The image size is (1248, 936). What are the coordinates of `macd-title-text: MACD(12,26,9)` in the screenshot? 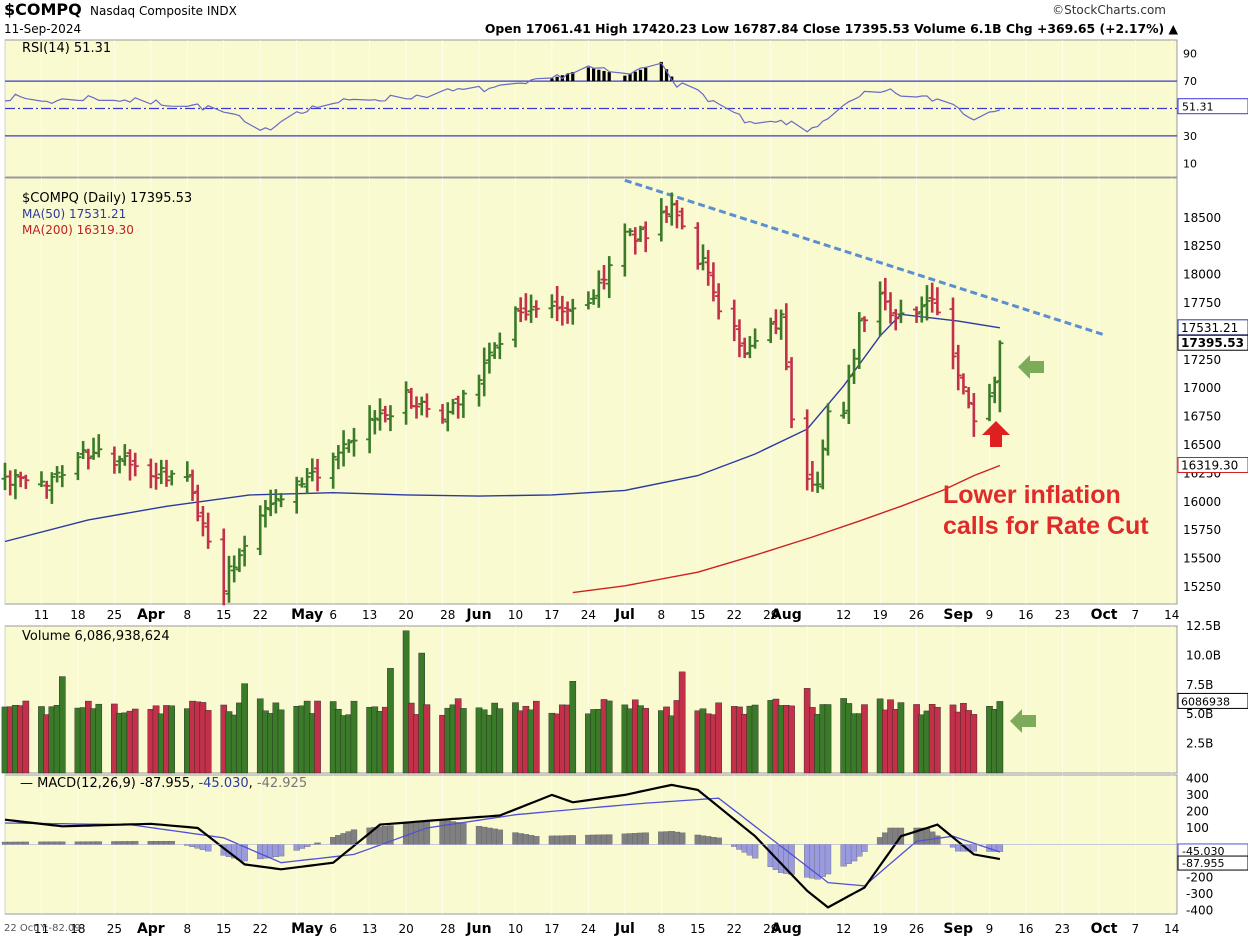 It's located at (86, 783).